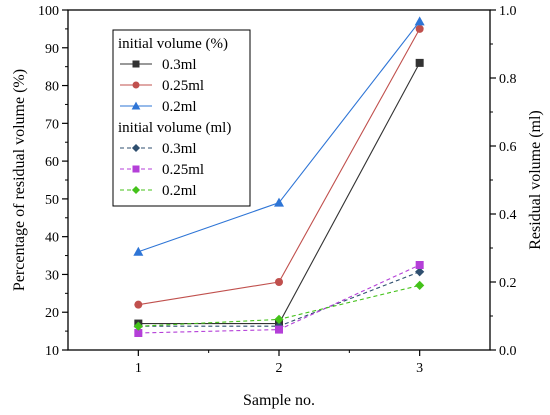 This screenshot has height=415, width=550. Describe the element at coordinates (279, 400) in the screenshot. I see `x-axis-title: Sample no.` at that location.